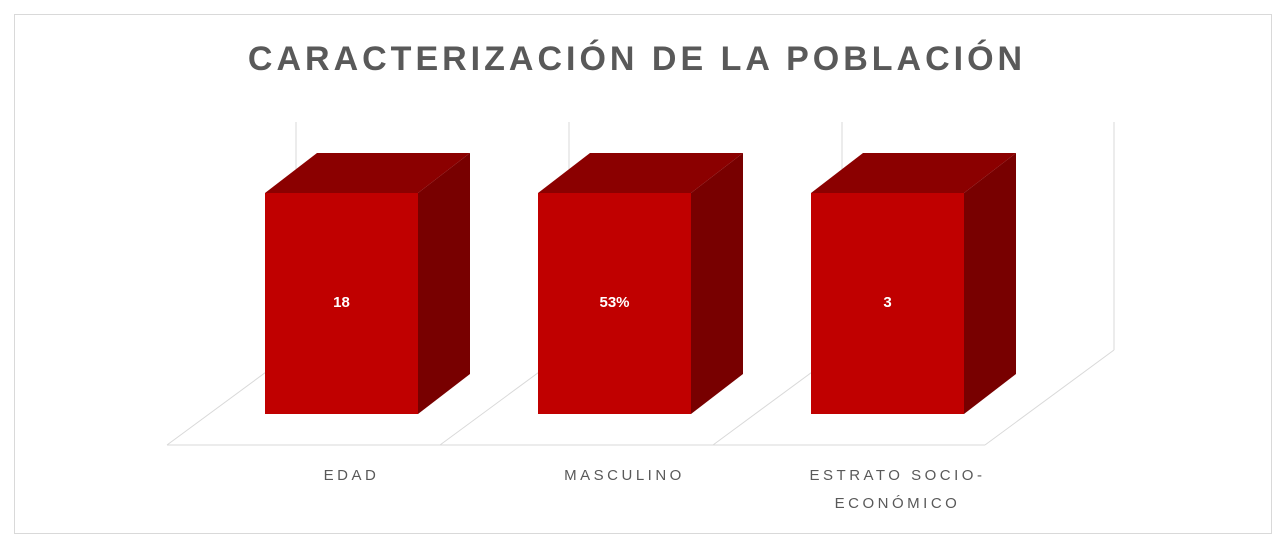 The image size is (1274, 534). Describe the element at coordinates (351, 475) in the screenshot. I see `category-label: EDAD` at that location.